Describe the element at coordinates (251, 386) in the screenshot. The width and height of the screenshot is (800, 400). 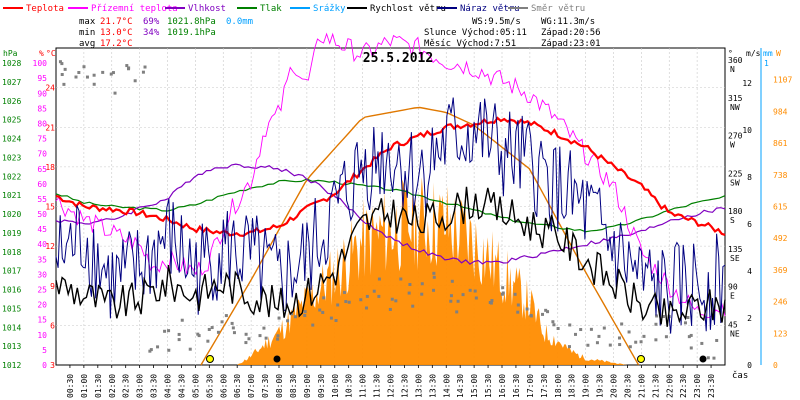
I see `x-axis-tick: 07:00` at that location.